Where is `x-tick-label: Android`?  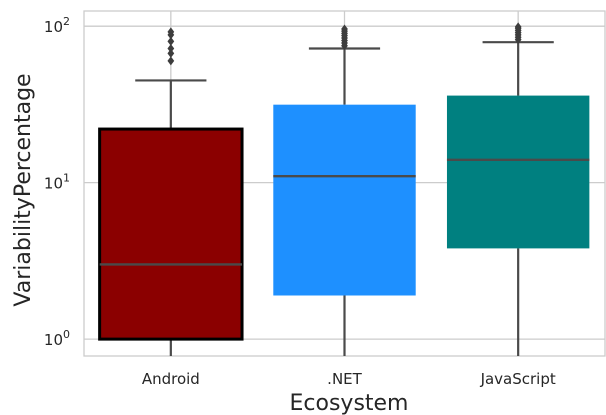
x-tick-label: Android is located at coordinates (171, 379).